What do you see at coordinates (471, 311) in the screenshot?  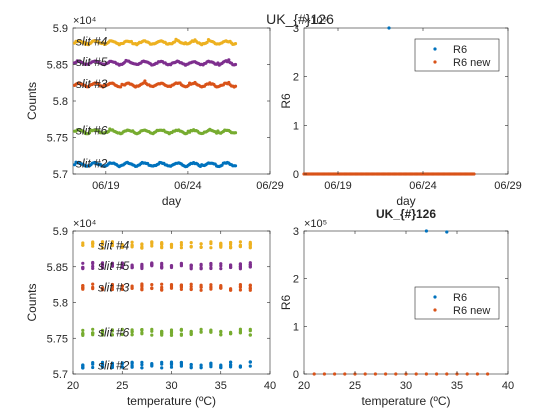 I see `legend-label: R6 new` at bounding box center [471, 311].